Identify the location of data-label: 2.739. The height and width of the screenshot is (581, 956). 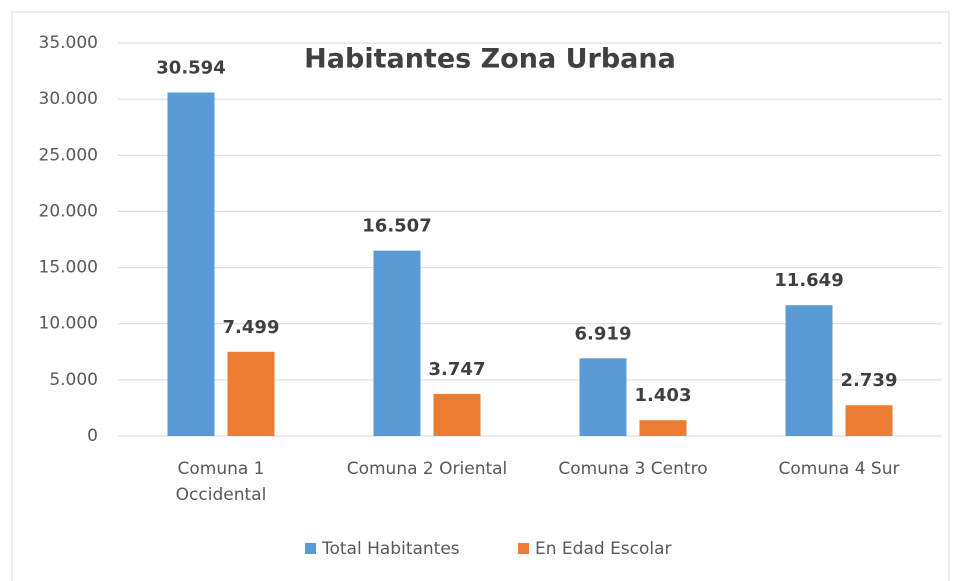
(869, 380).